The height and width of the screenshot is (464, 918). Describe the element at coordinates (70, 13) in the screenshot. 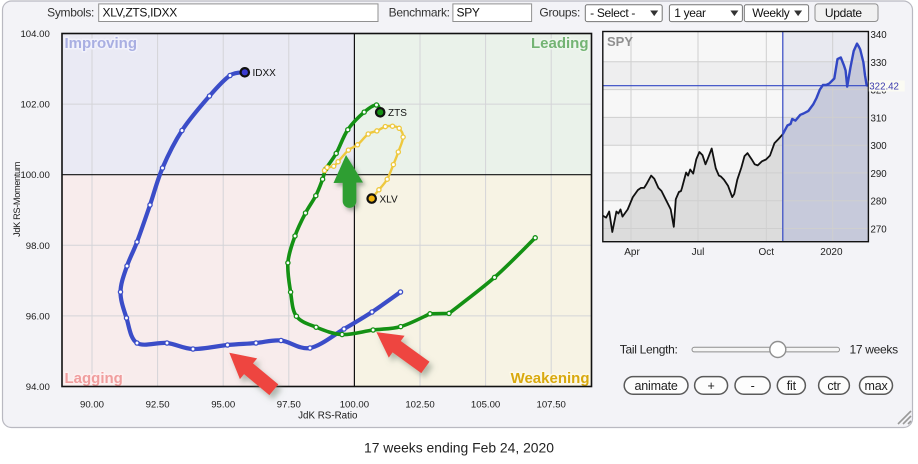

I see `svg-text: Symbols:` at that location.